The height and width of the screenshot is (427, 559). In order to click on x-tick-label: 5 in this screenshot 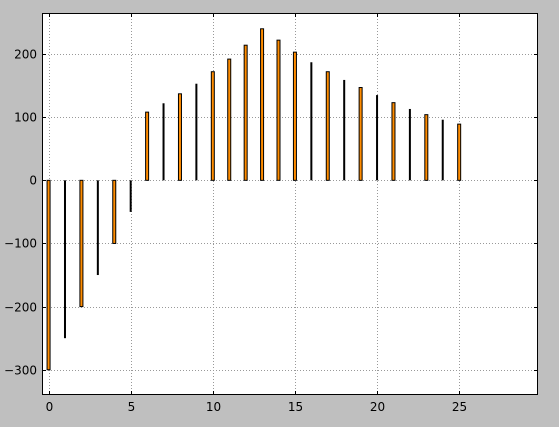, I will do `click(132, 407)`.